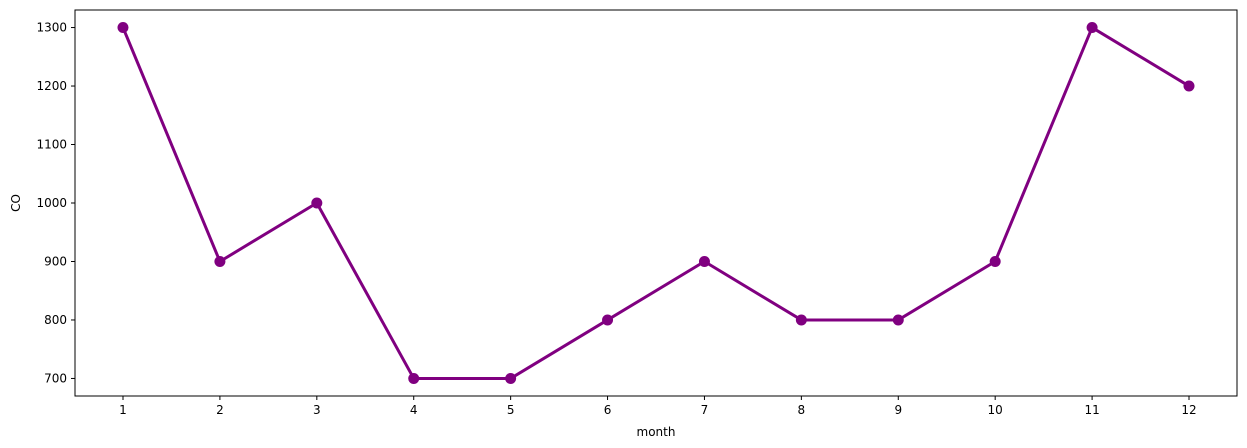 The image size is (1247, 448). What do you see at coordinates (55, 378) in the screenshot?
I see `y-tick-label: 700` at bounding box center [55, 378].